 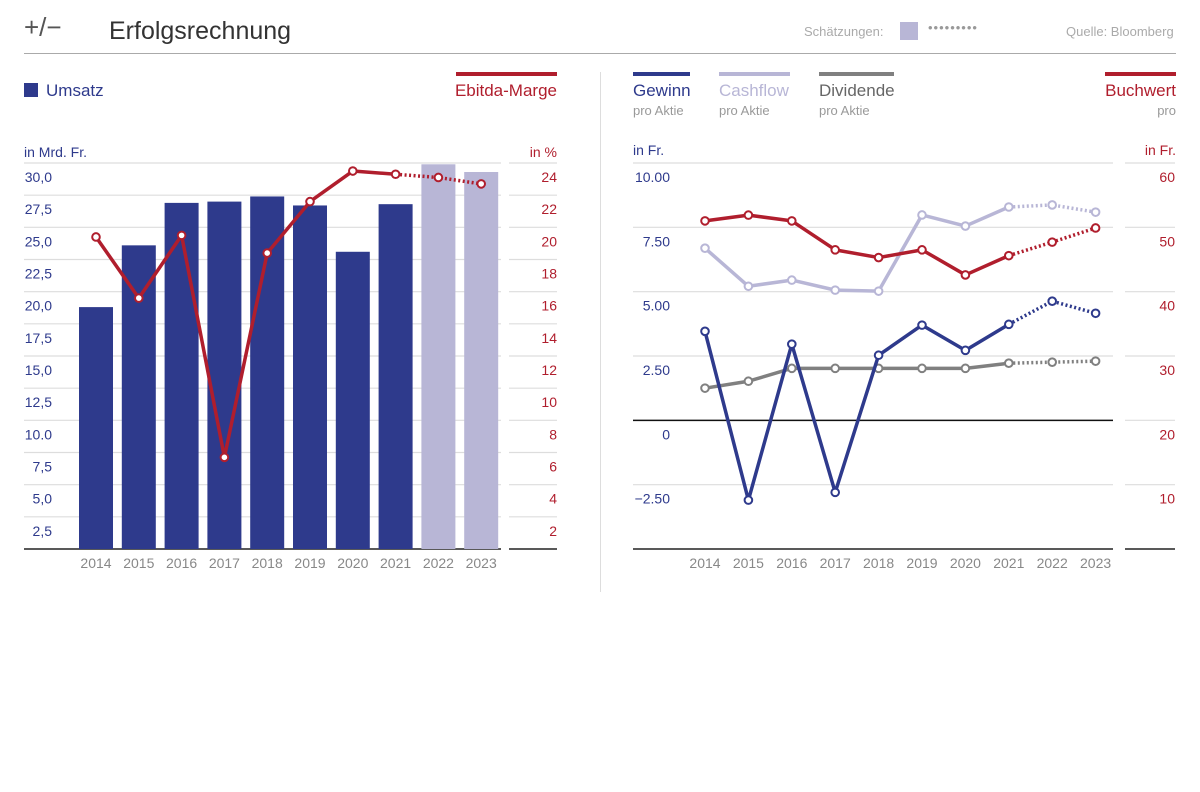 What do you see at coordinates (96, 428) in the screenshot?
I see `bar-umsatz-2014` at bounding box center [96, 428].